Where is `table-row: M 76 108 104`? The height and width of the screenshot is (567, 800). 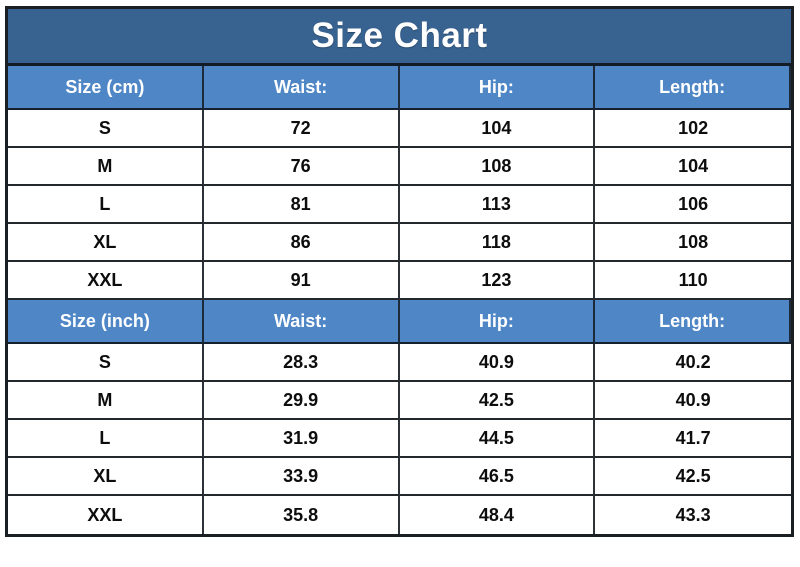 table-row: M 76 108 104 is located at coordinates (399, 167).